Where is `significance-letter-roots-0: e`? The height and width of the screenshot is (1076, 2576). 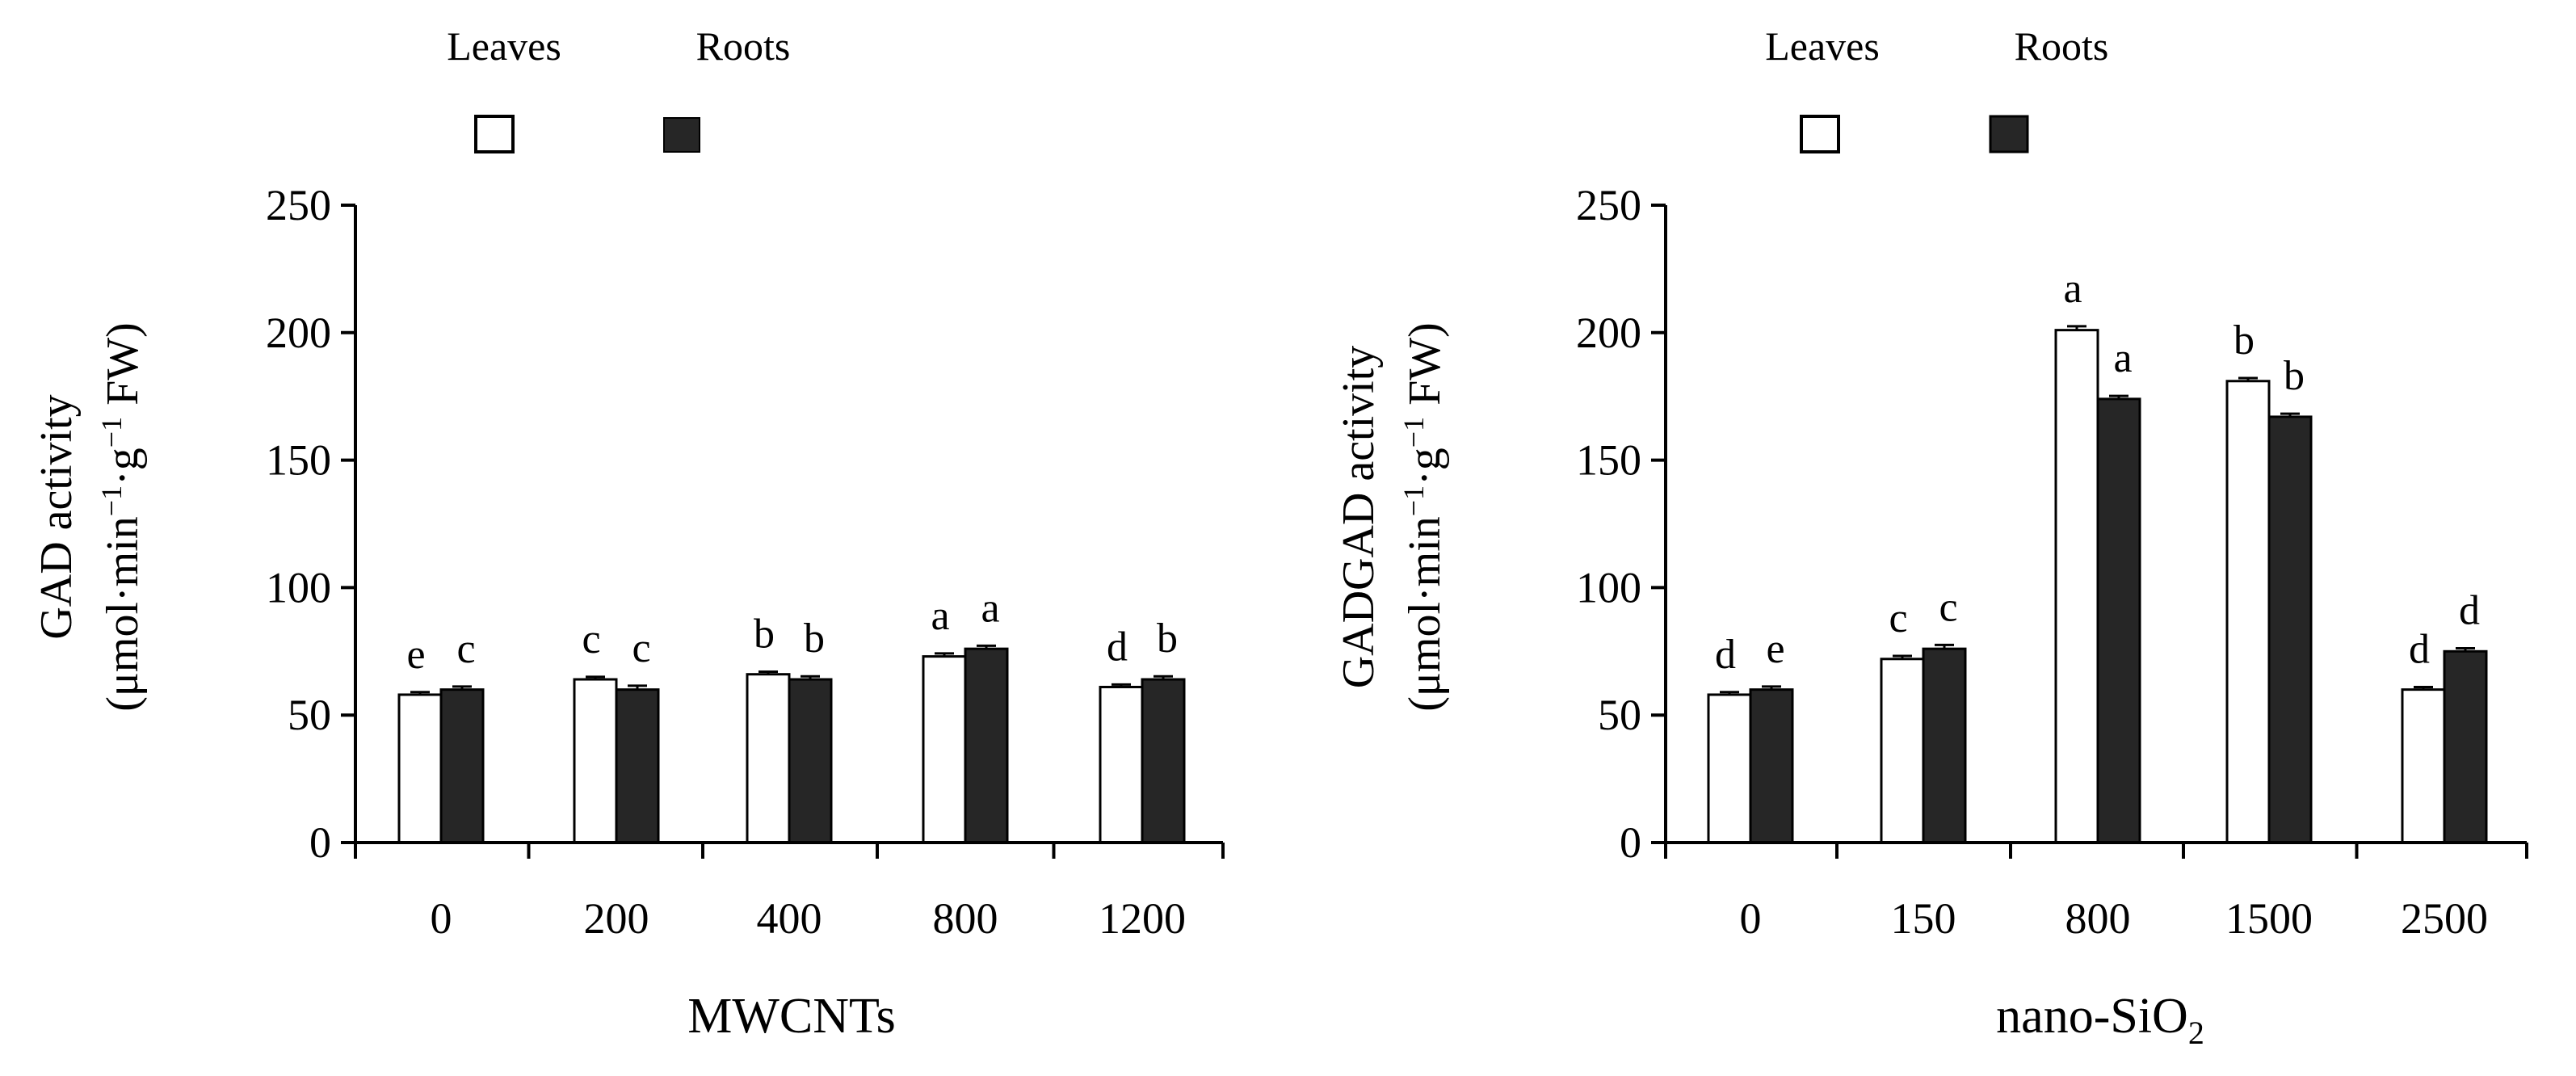
significance-letter-roots-0: e is located at coordinates (1775, 649).